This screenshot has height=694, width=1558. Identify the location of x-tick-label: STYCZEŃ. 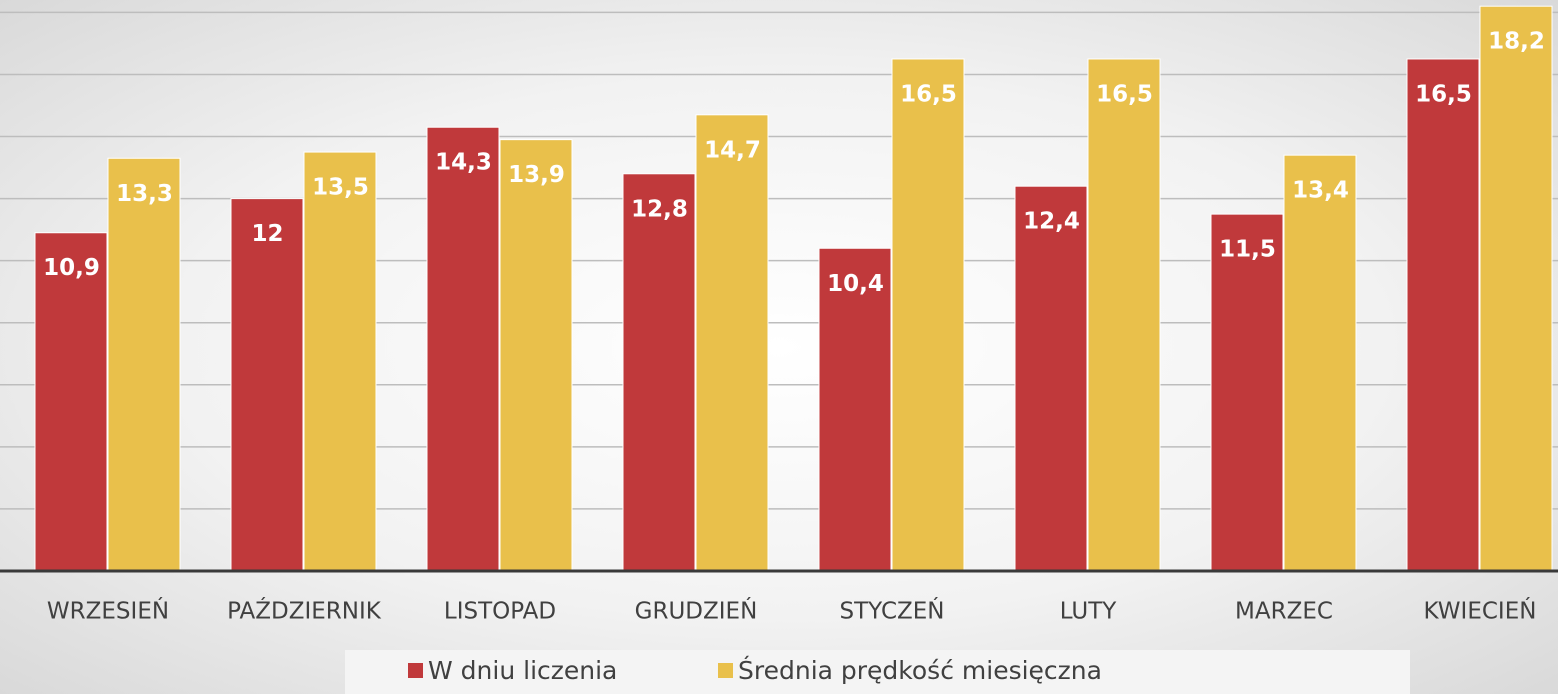
(892, 611).